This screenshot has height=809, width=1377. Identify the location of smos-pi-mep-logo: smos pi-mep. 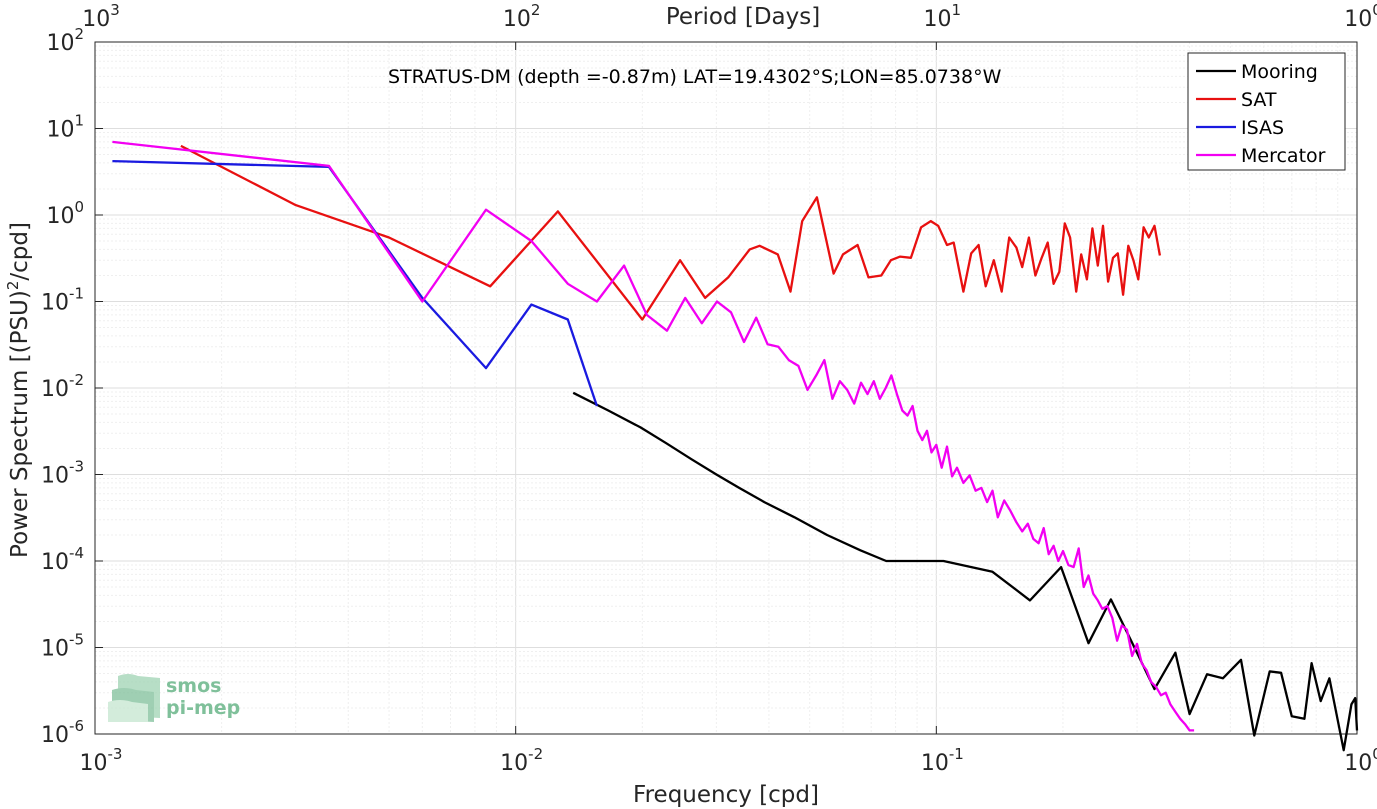
(174, 698).